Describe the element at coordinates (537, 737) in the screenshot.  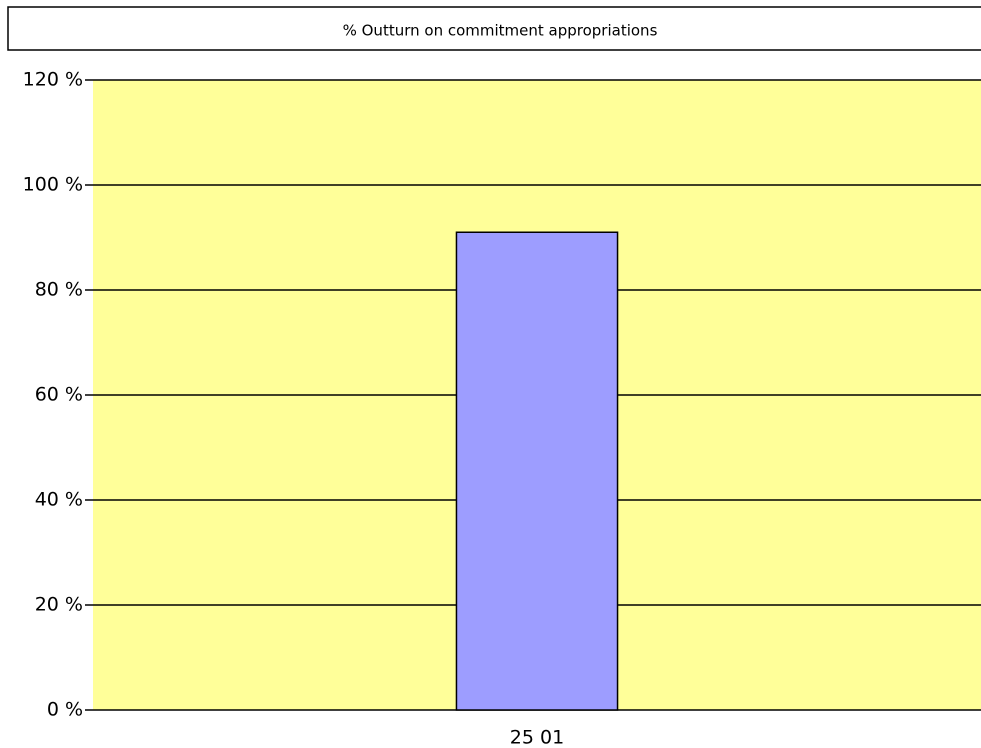
I see `x-tick-label: 25 01` at that location.